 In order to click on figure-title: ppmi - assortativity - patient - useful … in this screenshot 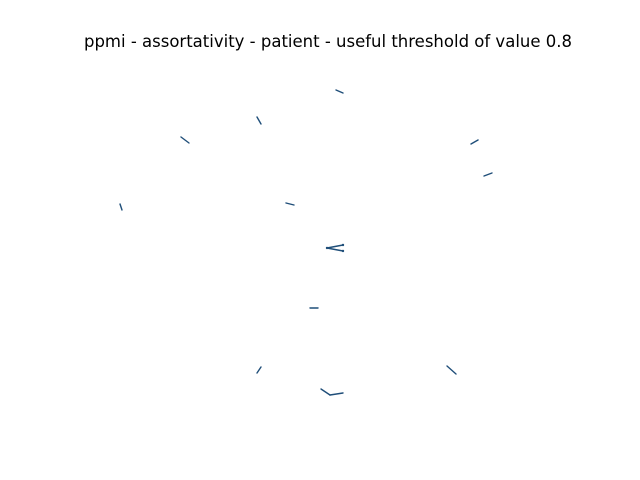, I will do `click(327, 41)`.